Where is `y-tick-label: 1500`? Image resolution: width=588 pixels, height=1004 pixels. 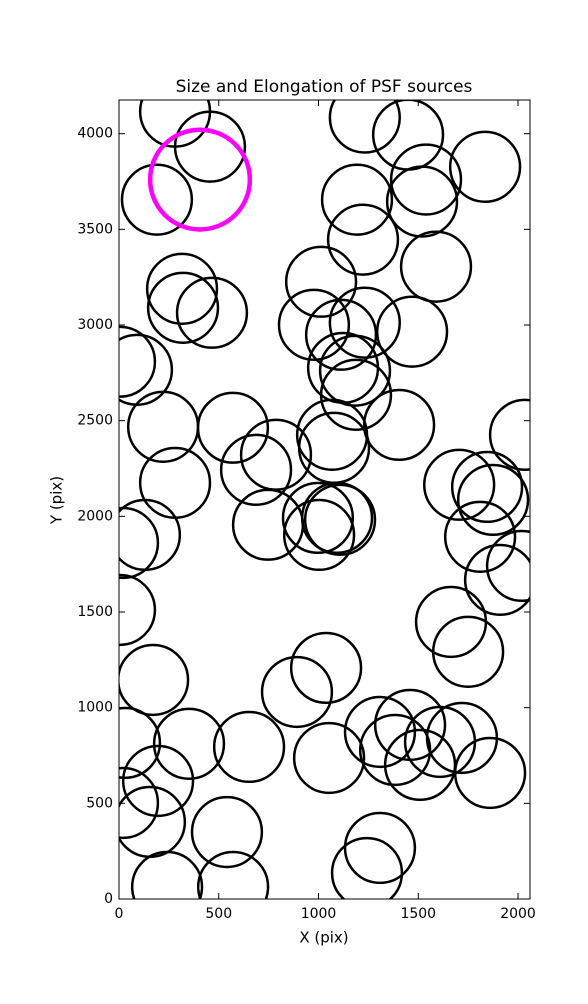
y-tick-label: 1500 is located at coordinates (95, 612).